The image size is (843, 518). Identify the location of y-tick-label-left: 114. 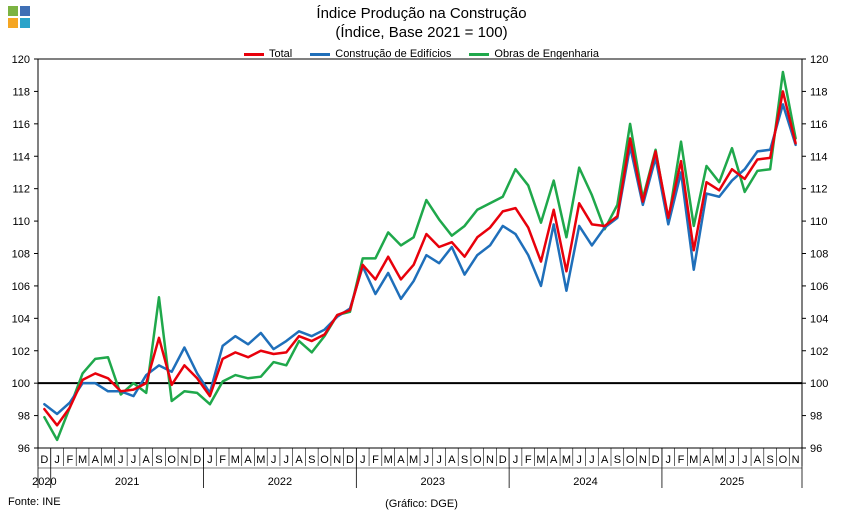
(21, 157).